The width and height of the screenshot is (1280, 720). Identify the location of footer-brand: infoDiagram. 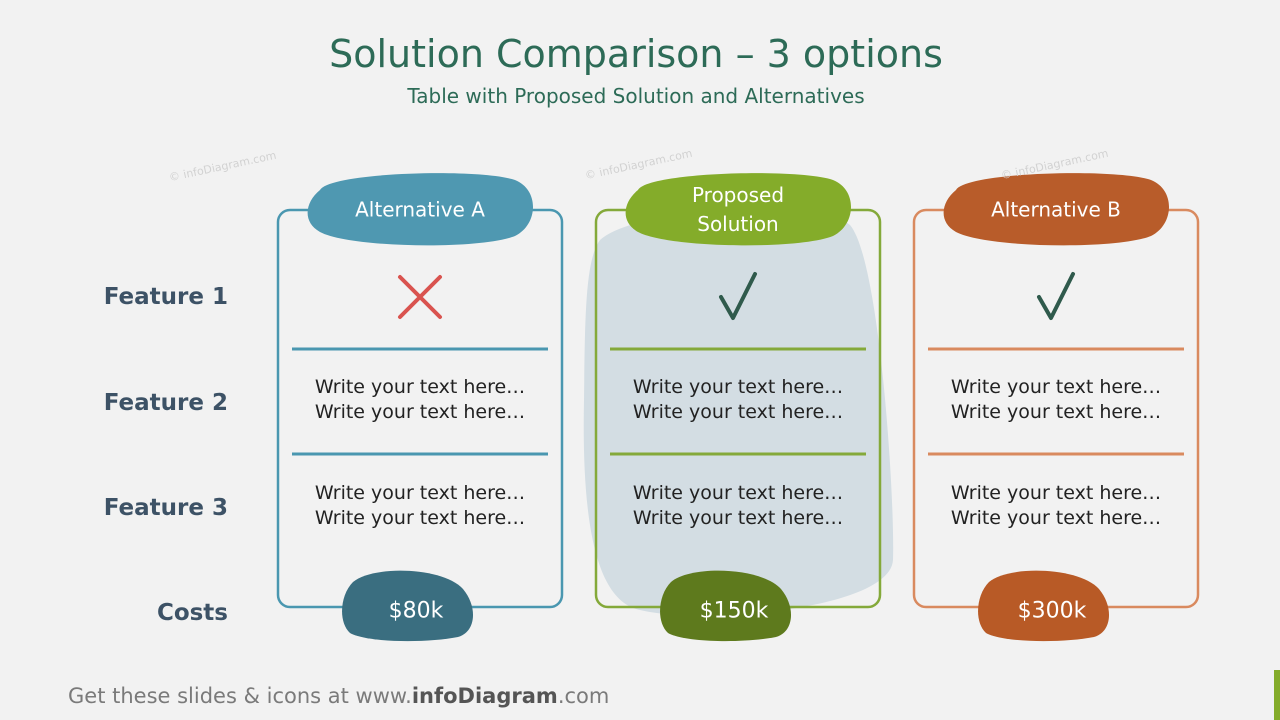
(484, 696).